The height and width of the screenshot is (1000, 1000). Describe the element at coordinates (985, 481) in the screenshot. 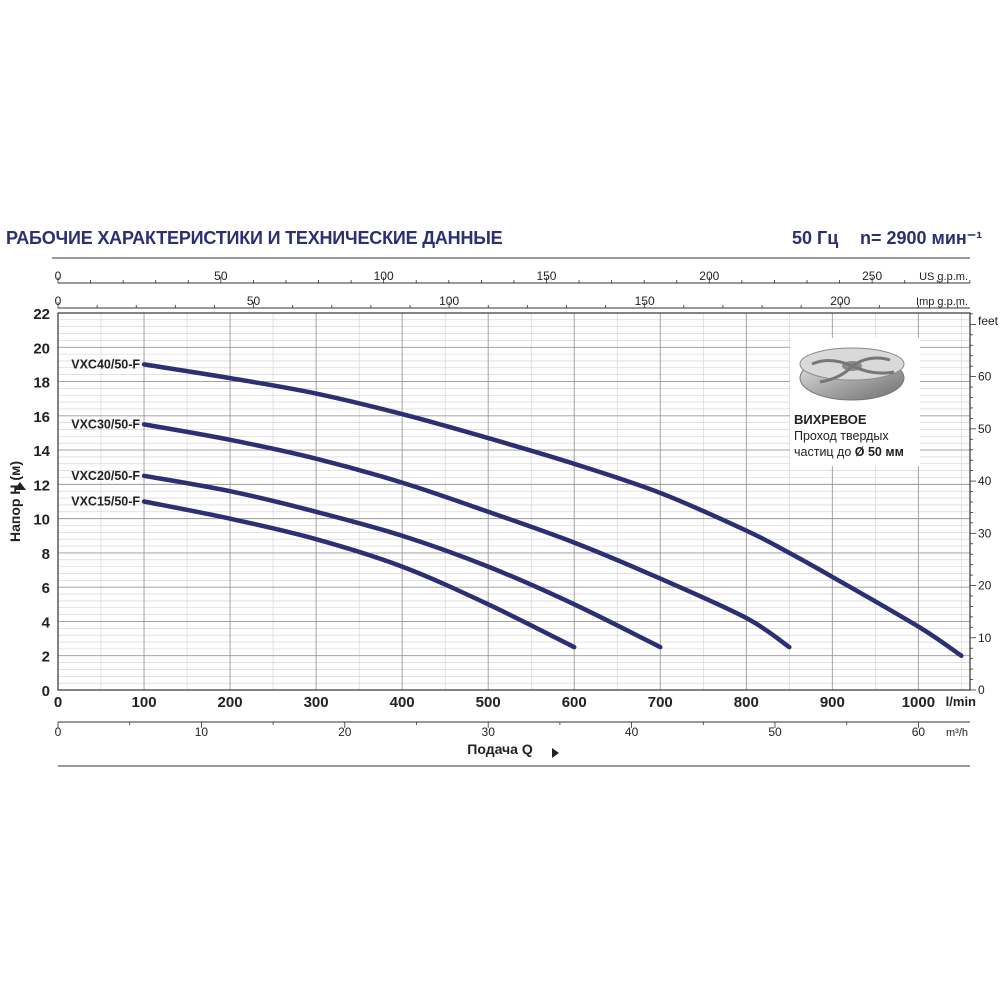

I see `feet-tick-label: 40` at that location.